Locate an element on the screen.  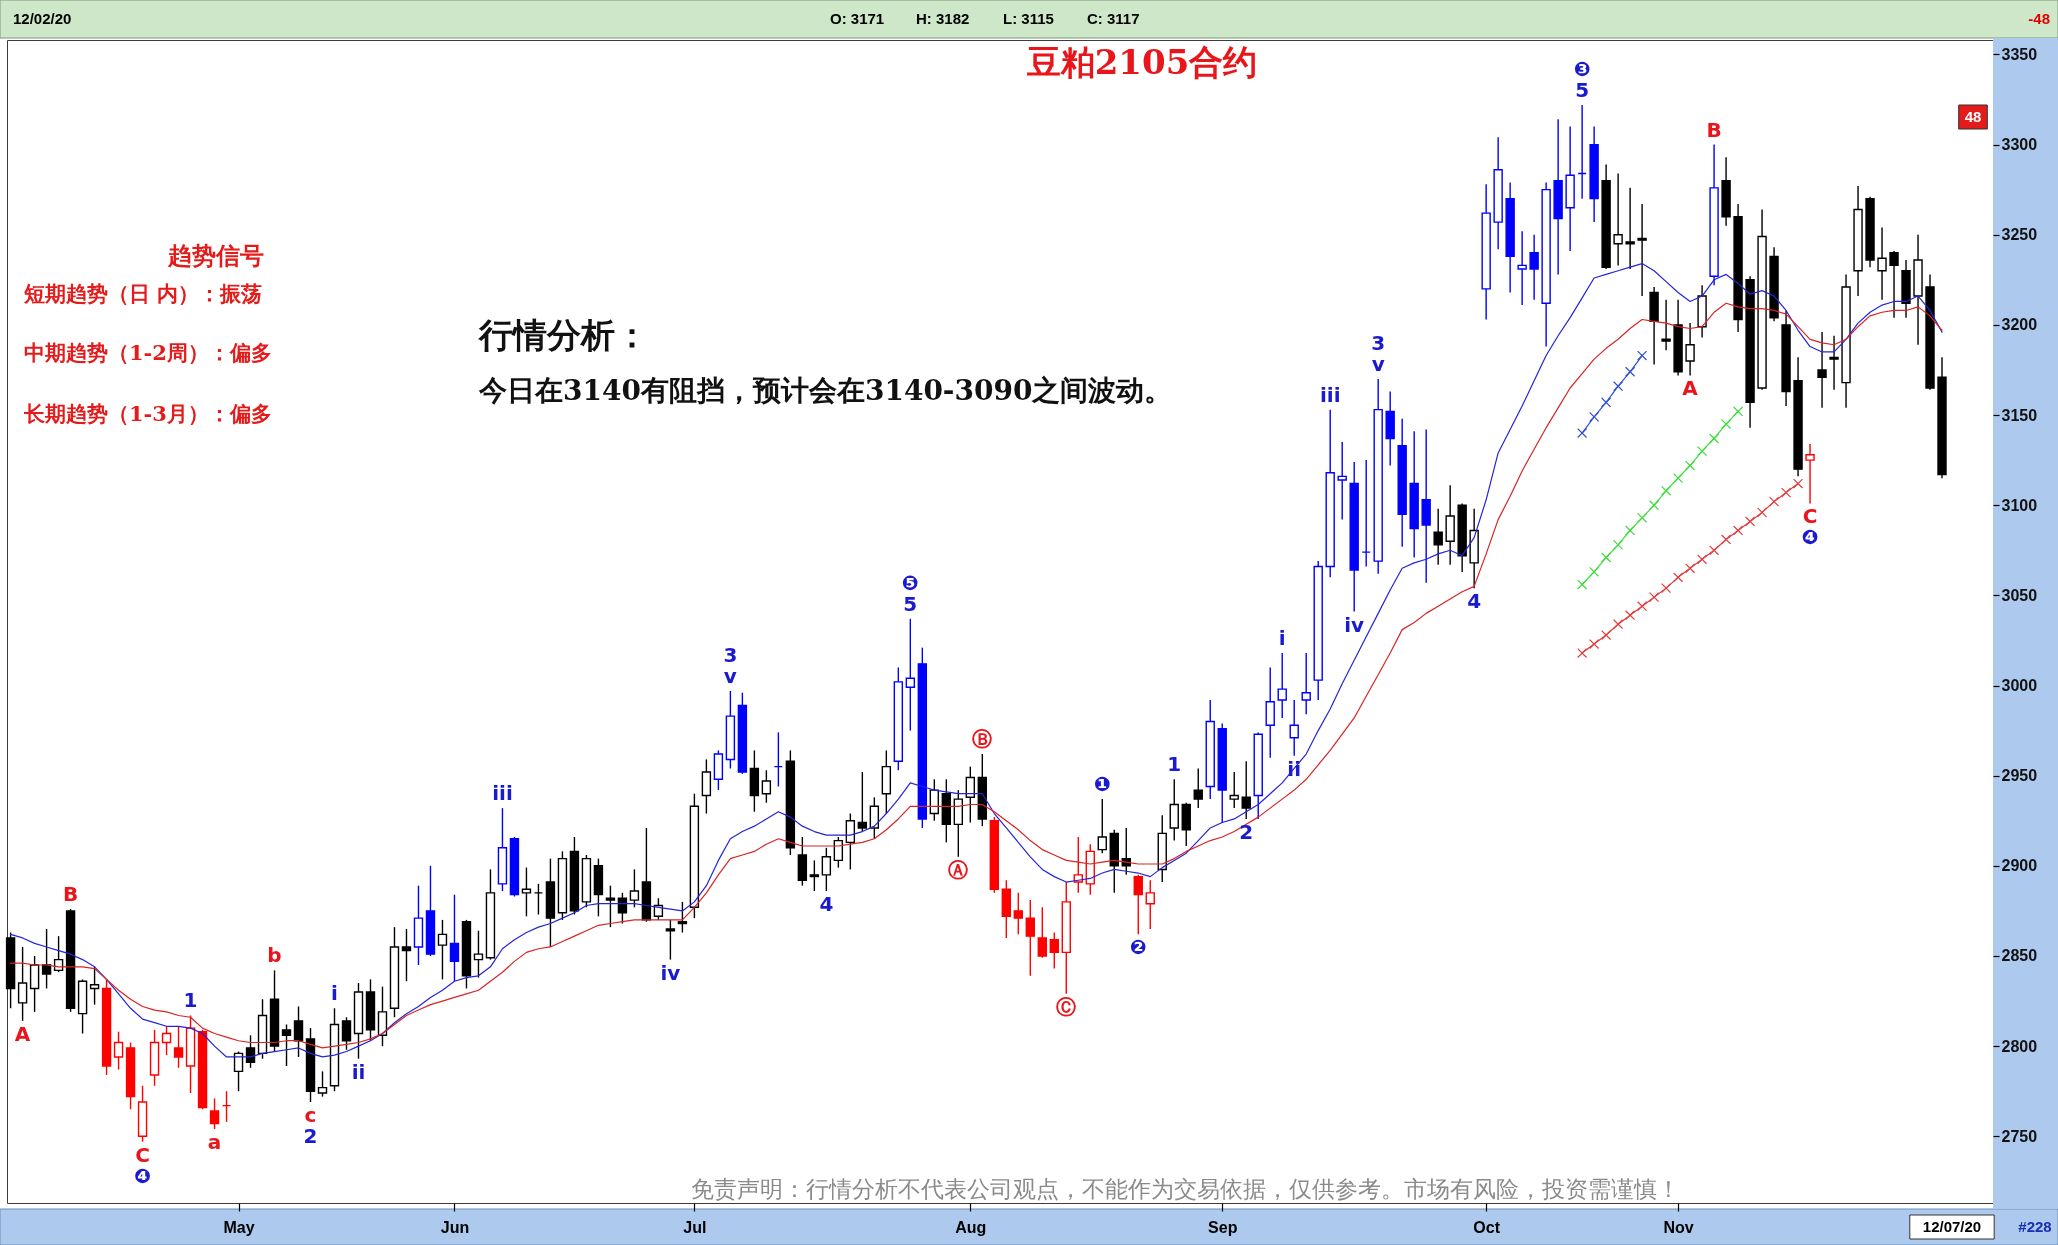
annotation: B is located at coordinates (1714, 129).